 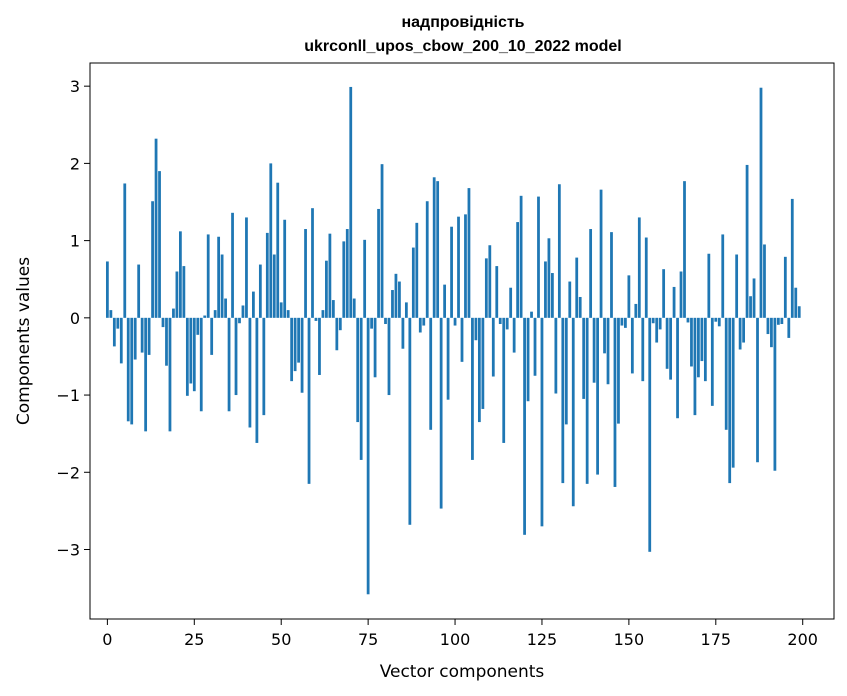 I want to click on x-axis-label: Vector components, so click(x=462, y=672).